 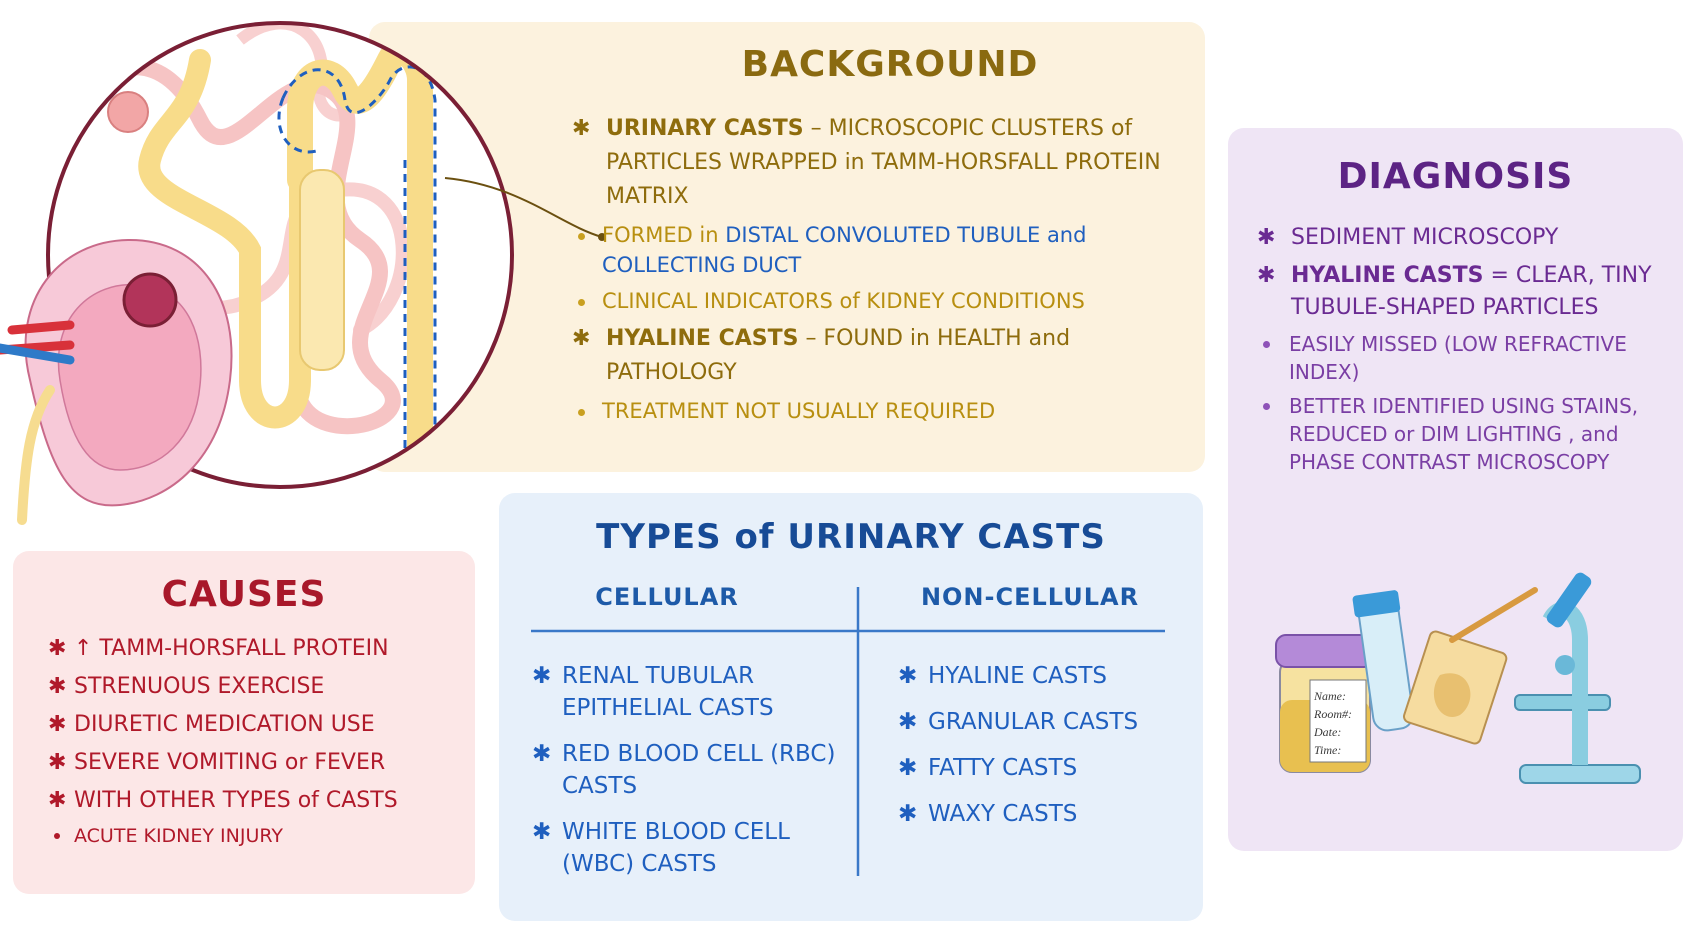 What do you see at coordinates (236, 800) in the screenshot?
I see `item-text: WITH OTHER TYPES of CASTS` at bounding box center [236, 800].